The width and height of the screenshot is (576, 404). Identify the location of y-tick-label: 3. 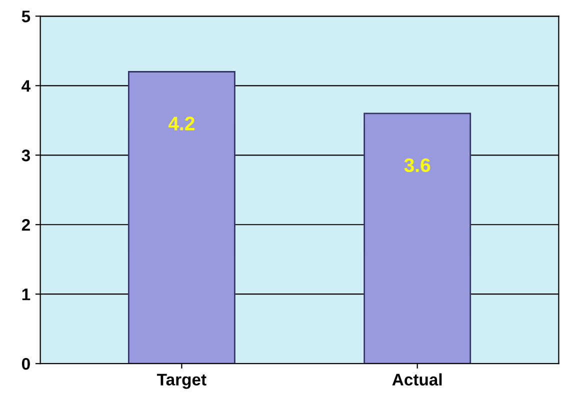
(26, 156).